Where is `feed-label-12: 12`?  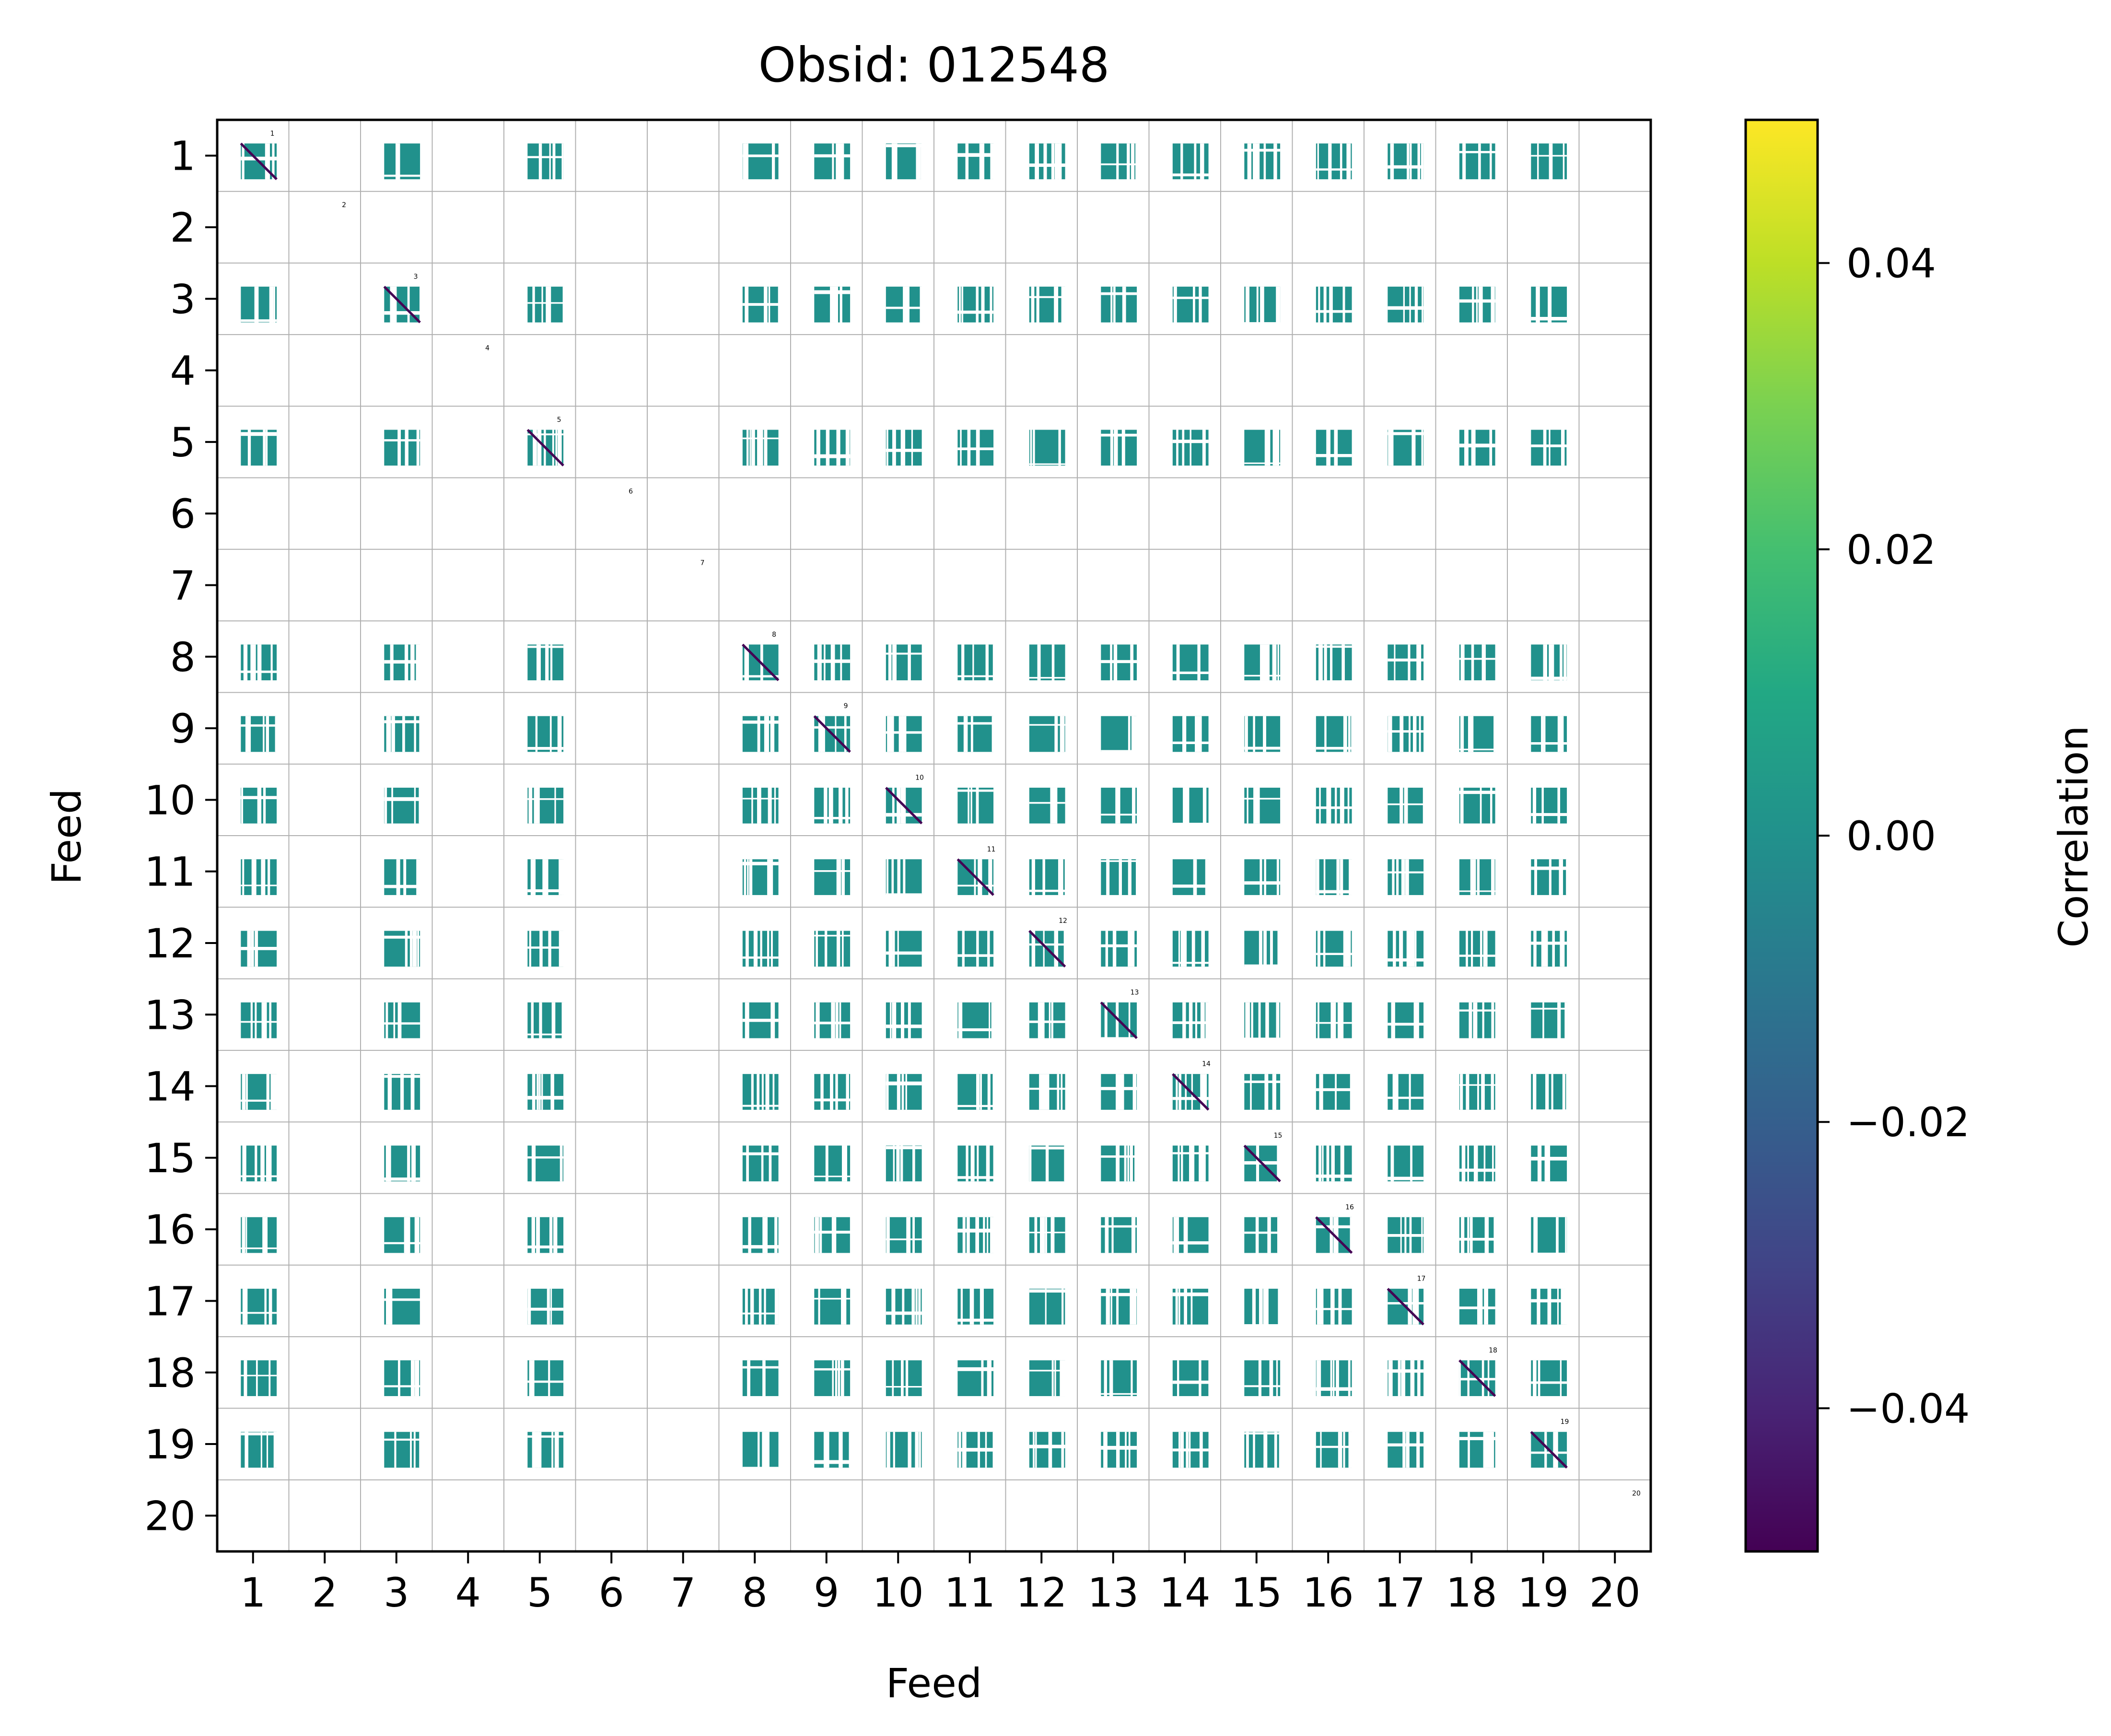 feed-label-12: 12 is located at coordinates (1063, 921).